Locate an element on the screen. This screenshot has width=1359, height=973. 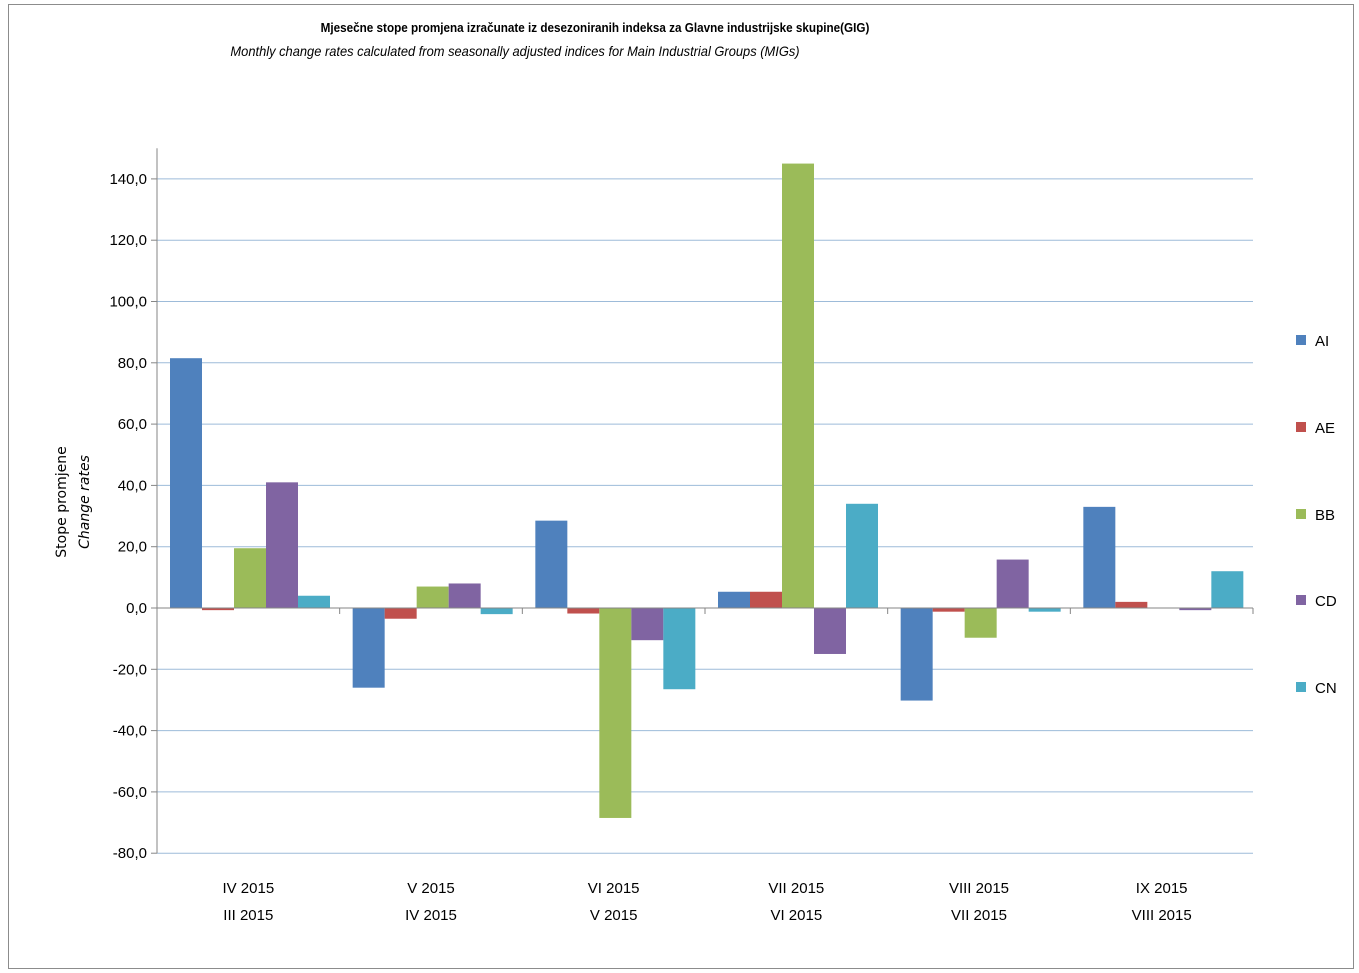
x-category-label: VII 2015 is located at coordinates (796, 888).